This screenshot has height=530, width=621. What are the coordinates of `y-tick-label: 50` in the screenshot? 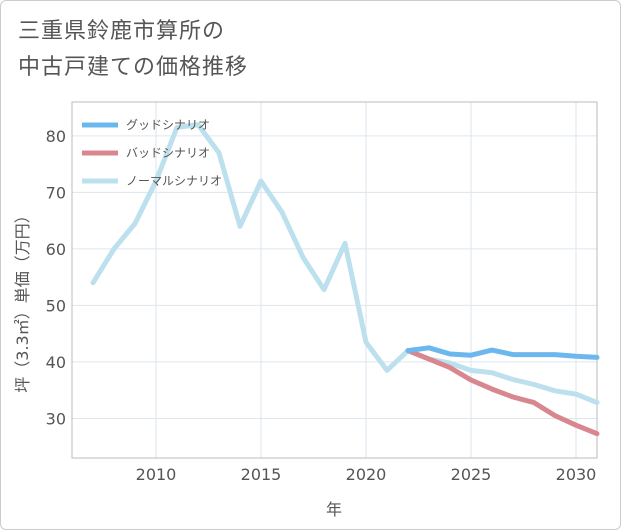 It's located at (56, 305).